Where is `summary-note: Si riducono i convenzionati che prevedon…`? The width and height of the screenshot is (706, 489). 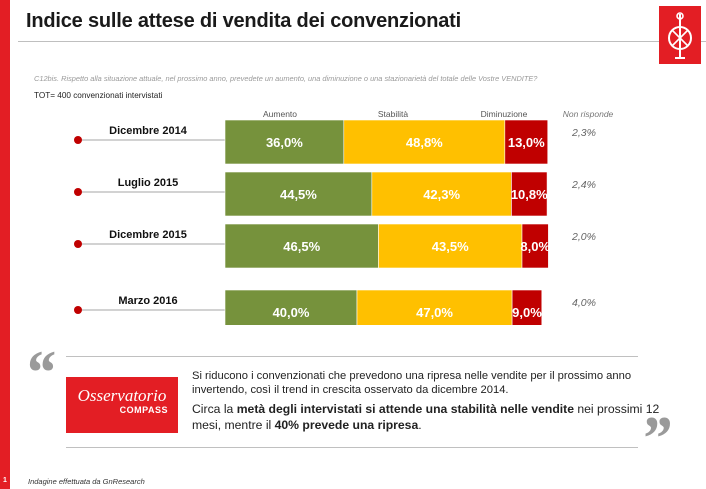 summary-note: Si riducono i convenzionati che prevedon… is located at coordinates (427, 401).